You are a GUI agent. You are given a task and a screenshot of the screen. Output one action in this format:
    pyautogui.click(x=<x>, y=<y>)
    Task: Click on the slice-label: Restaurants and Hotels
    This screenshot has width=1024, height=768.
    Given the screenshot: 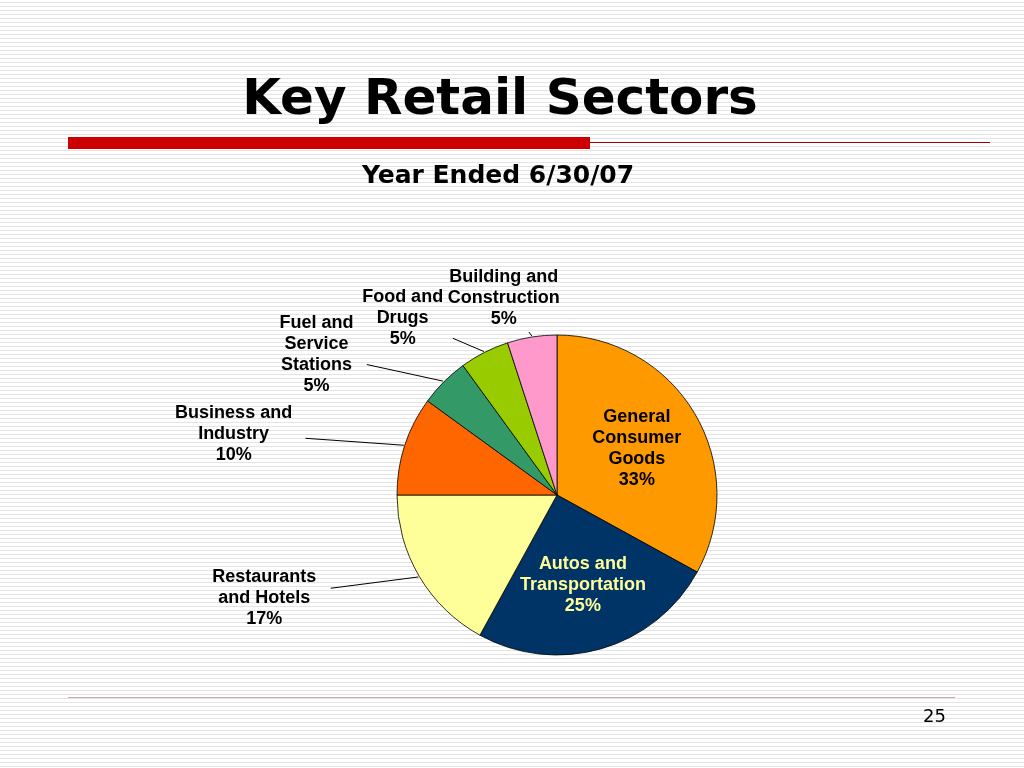 What is the action you would take?
    pyautogui.click(x=264, y=586)
    